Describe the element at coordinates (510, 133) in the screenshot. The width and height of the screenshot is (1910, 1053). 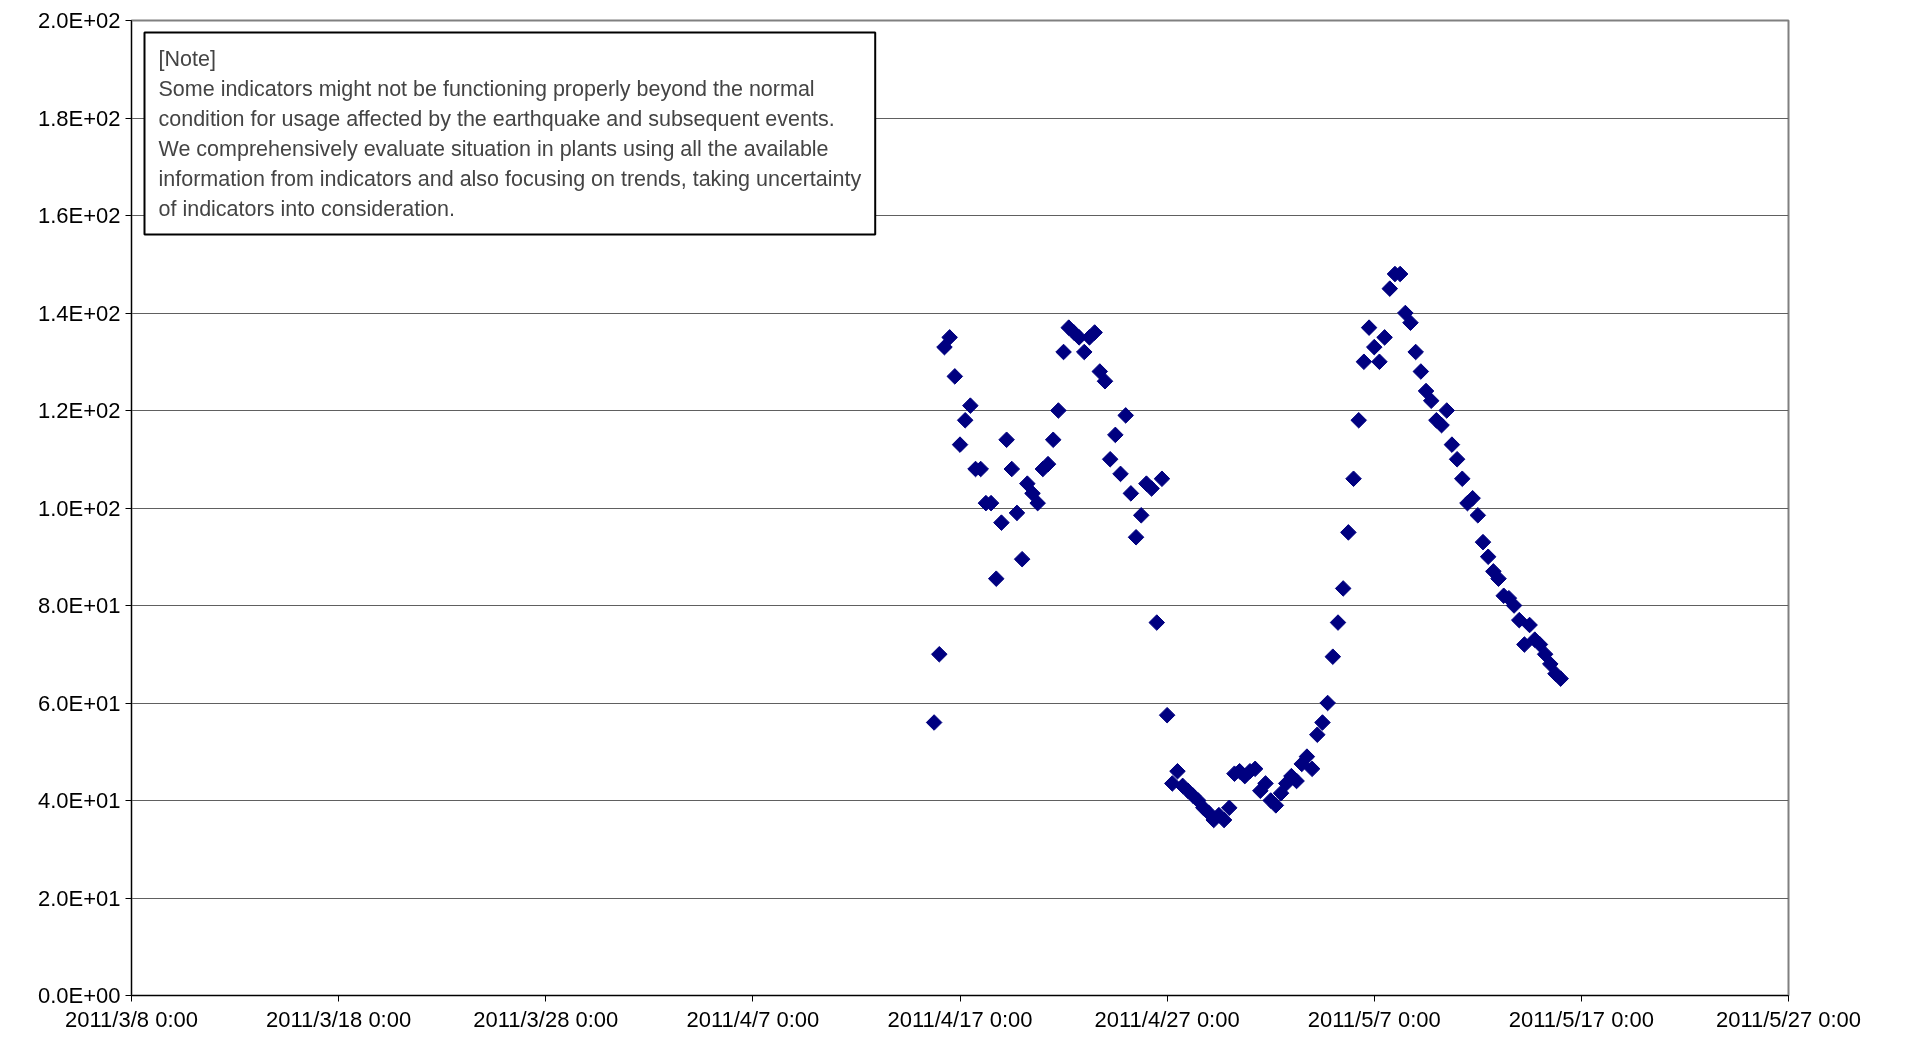
I see `annotation: [Note] Some indicators might not be functioning properly beyond the normal condition for usage affected by the earthquake and subsequent events. We comprehensively evaluate situation in plants using all the available information from indicators and also focusing on trends, taking uncertainty of indicators into consideration.` at that location.